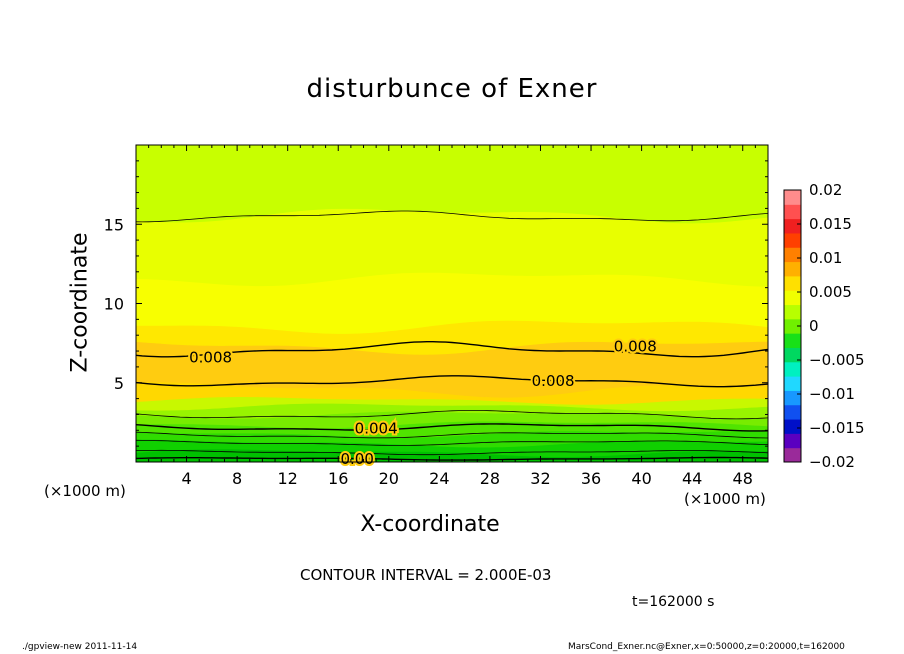 The height and width of the screenshot is (654, 904). Describe the element at coordinates (389, 478) in the screenshot. I see `x-tick-label: 20` at that location.